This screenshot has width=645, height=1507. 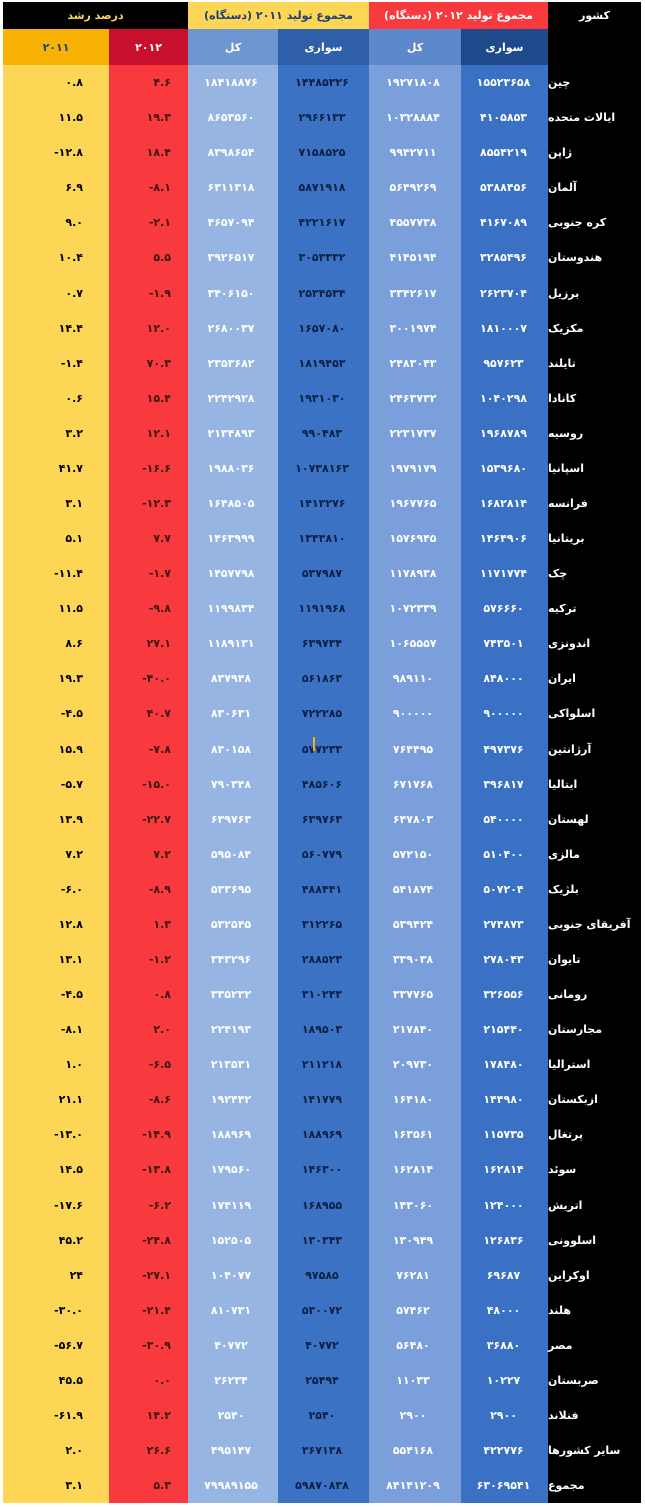 I want to click on country-cell: ایتالیا, so click(x=563, y=784).